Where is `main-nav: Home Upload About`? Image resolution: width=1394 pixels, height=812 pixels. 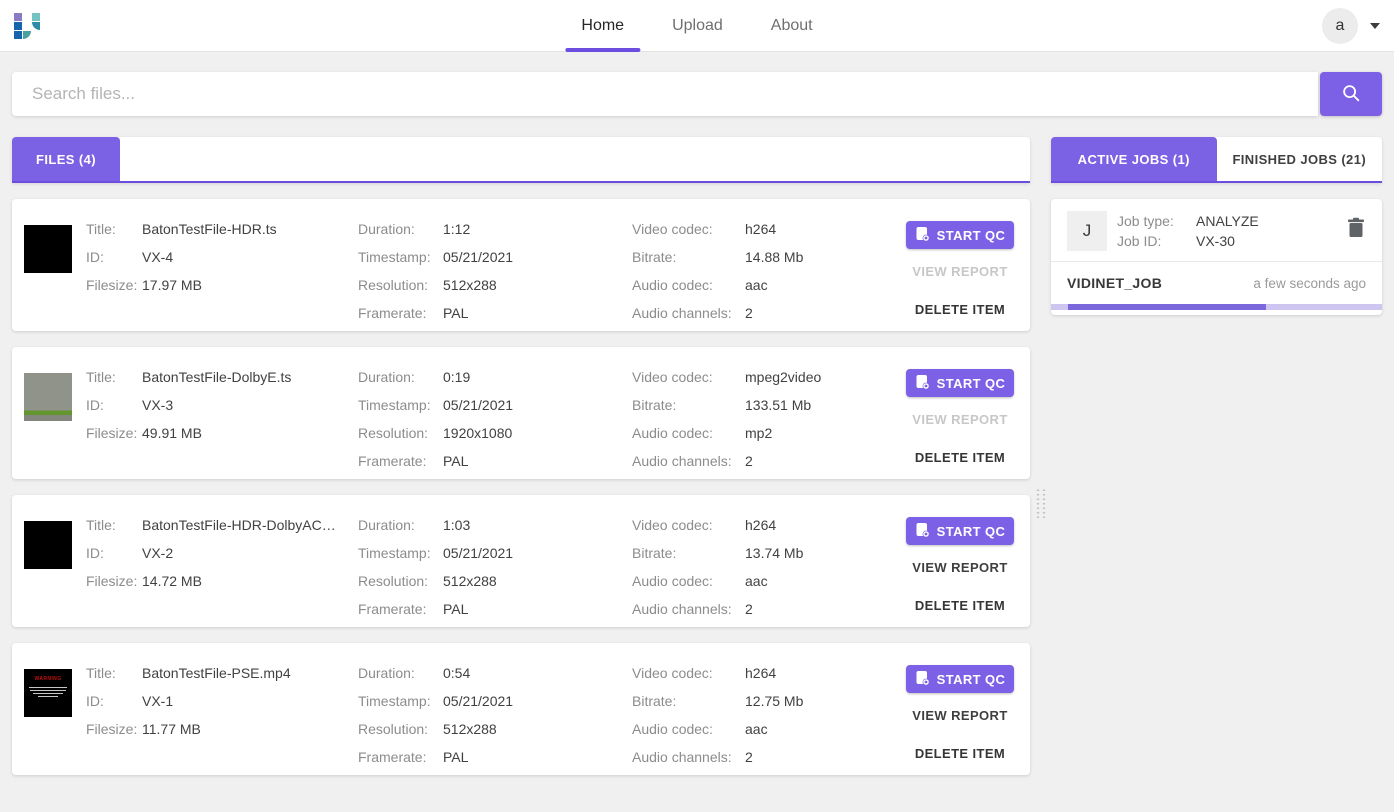
main-nav: Home Upload About is located at coordinates (696, 26).